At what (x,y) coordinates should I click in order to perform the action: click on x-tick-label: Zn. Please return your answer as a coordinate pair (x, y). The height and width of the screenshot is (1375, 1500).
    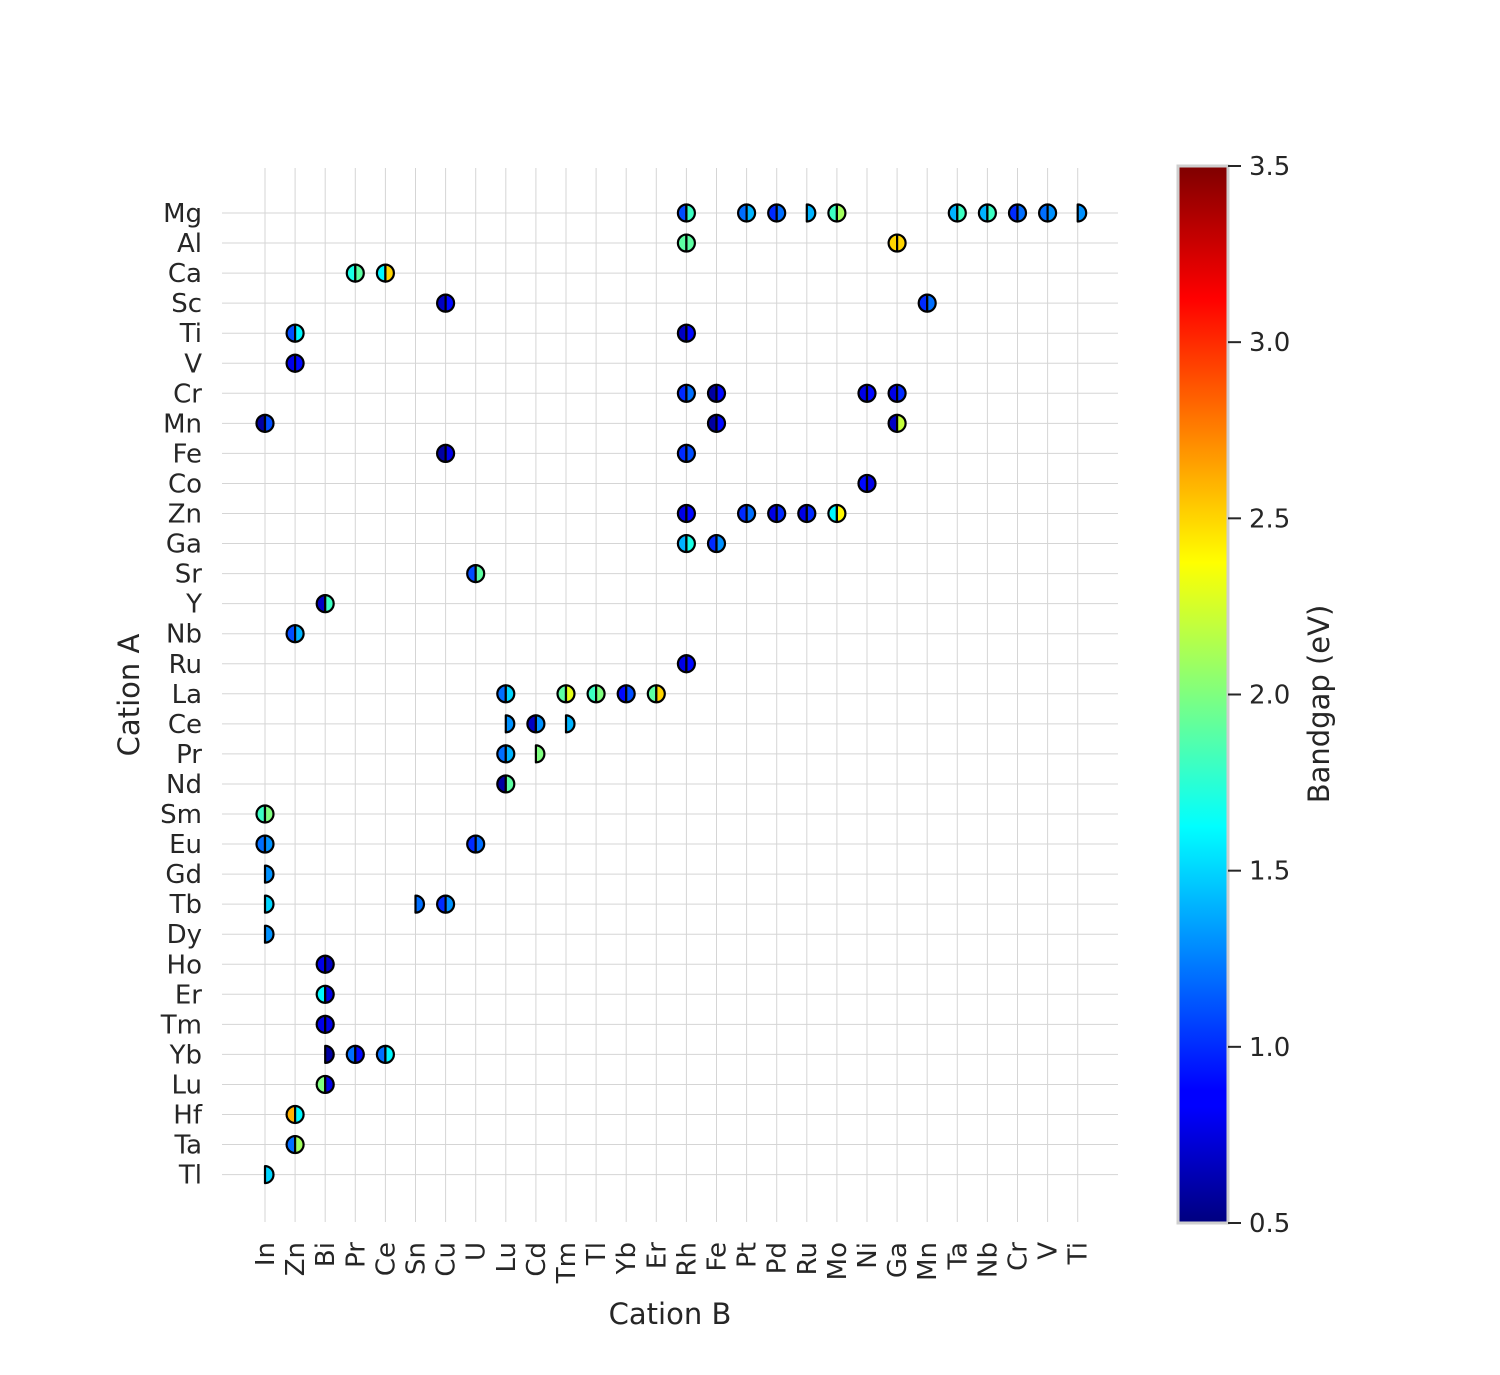
    Looking at the image, I should click on (296, 1259).